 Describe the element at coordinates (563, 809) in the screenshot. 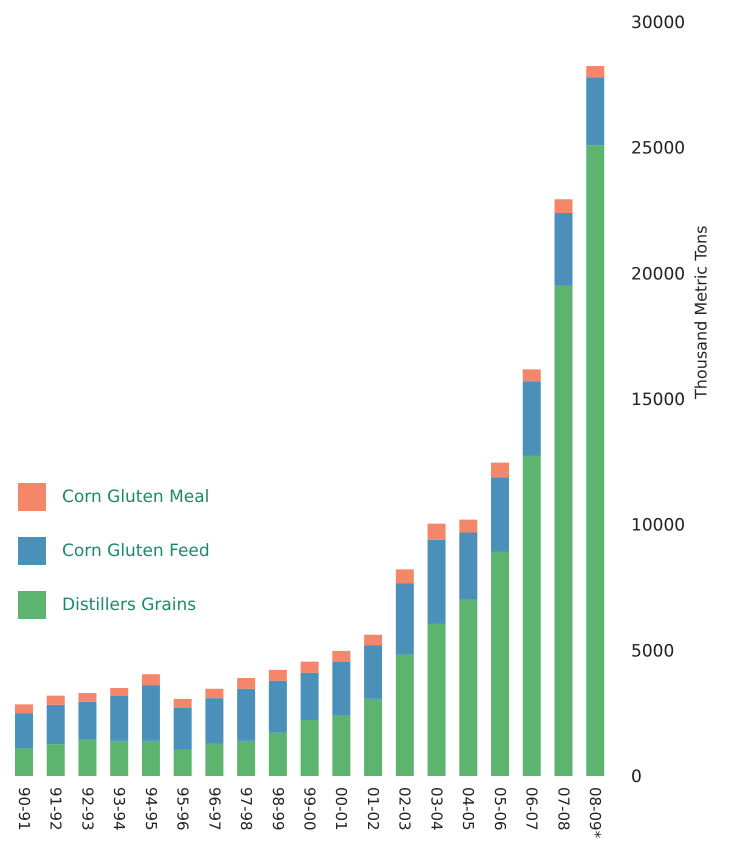

I see `x-tick-label: 07-08` at that location.